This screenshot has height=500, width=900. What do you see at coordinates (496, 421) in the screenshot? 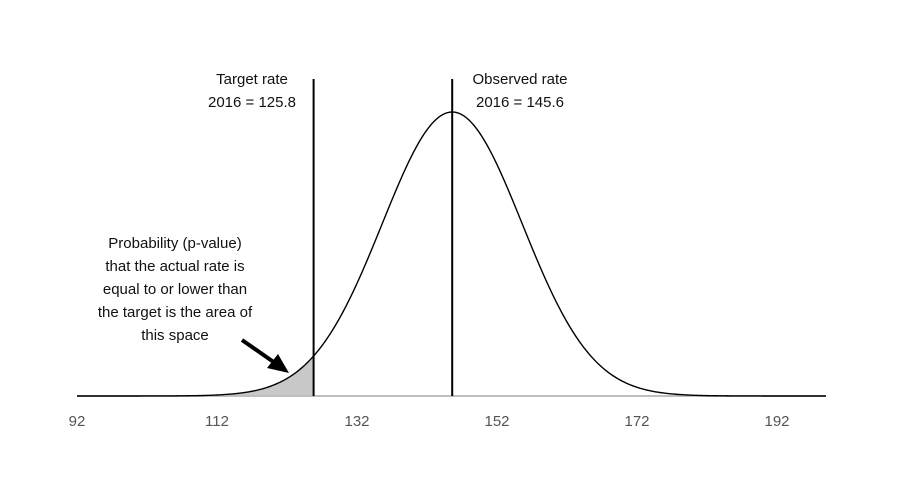
I see `x-tick-label: 152` at bounding box center [496, 421].